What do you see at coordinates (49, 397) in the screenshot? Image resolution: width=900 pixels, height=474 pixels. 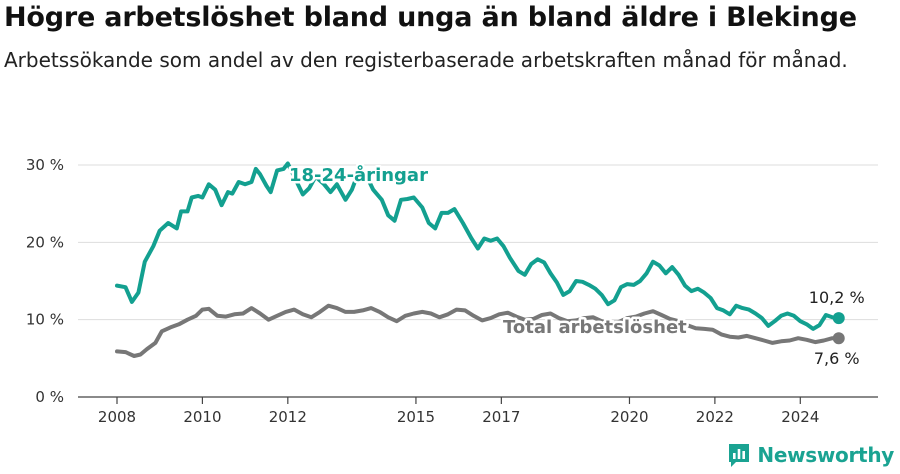 I see `y-tick-label: 0 %` at bounding box center [49, 397].